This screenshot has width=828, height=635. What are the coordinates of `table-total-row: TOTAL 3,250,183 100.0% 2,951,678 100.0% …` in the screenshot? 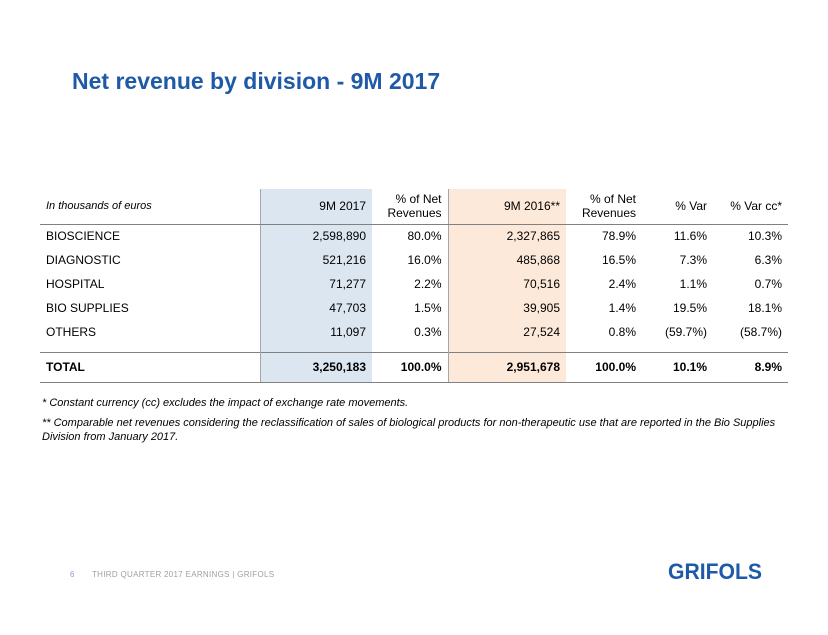 It's located at (414, 367).